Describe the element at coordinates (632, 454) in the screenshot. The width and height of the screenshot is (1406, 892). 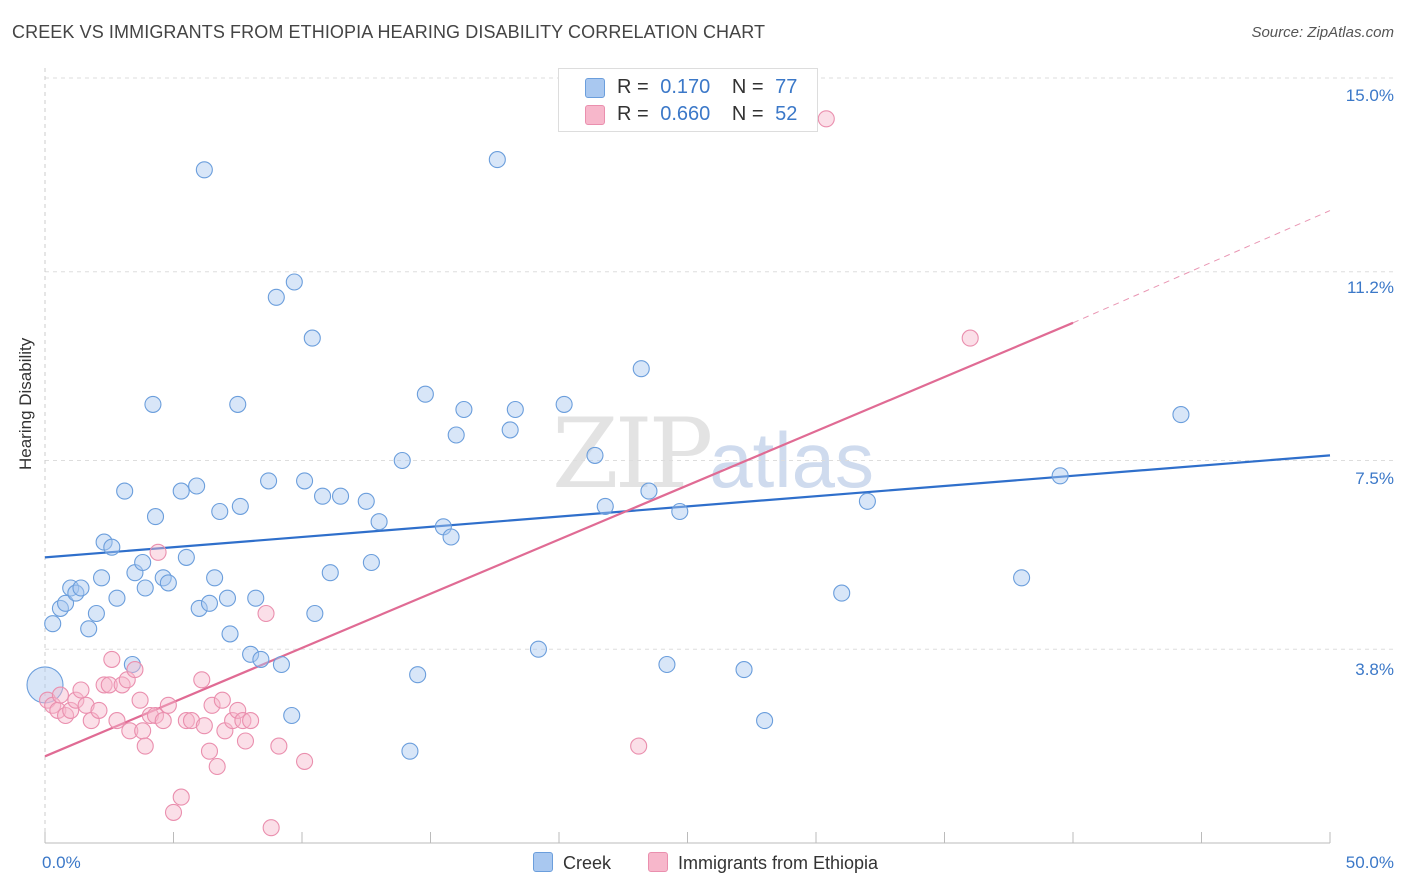
I see `watermark-zip: ZIP` at that location.